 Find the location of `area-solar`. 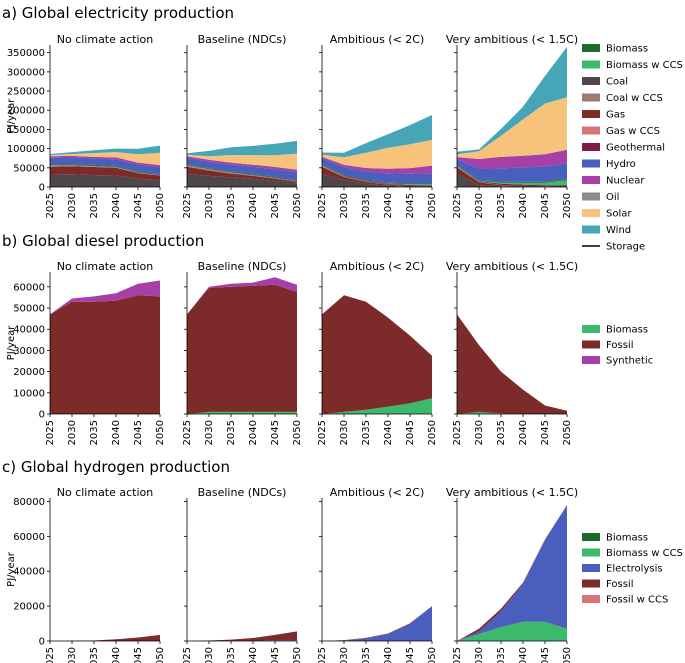

area-solar is located at coordinates (105, 159).